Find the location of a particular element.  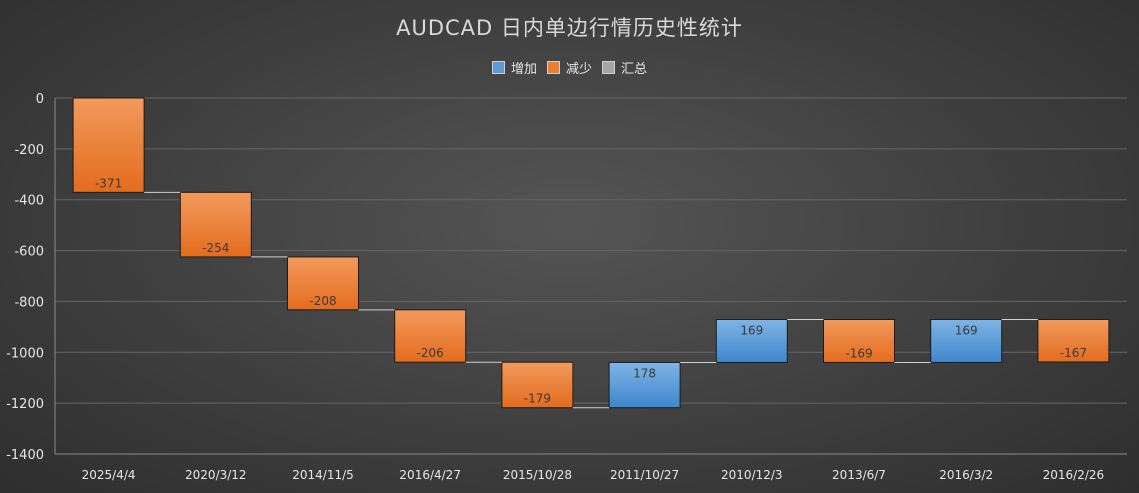

x-tick-label-0: 2025/4/4 is located at coordinates (109, 475).